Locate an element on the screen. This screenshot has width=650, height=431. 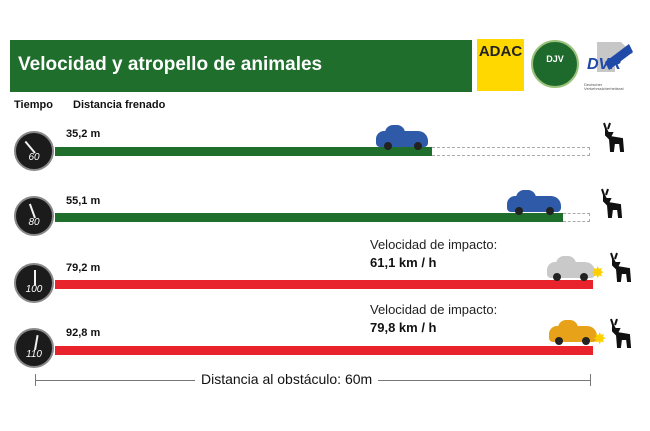
title-bar is located at coordinates (241, 66).